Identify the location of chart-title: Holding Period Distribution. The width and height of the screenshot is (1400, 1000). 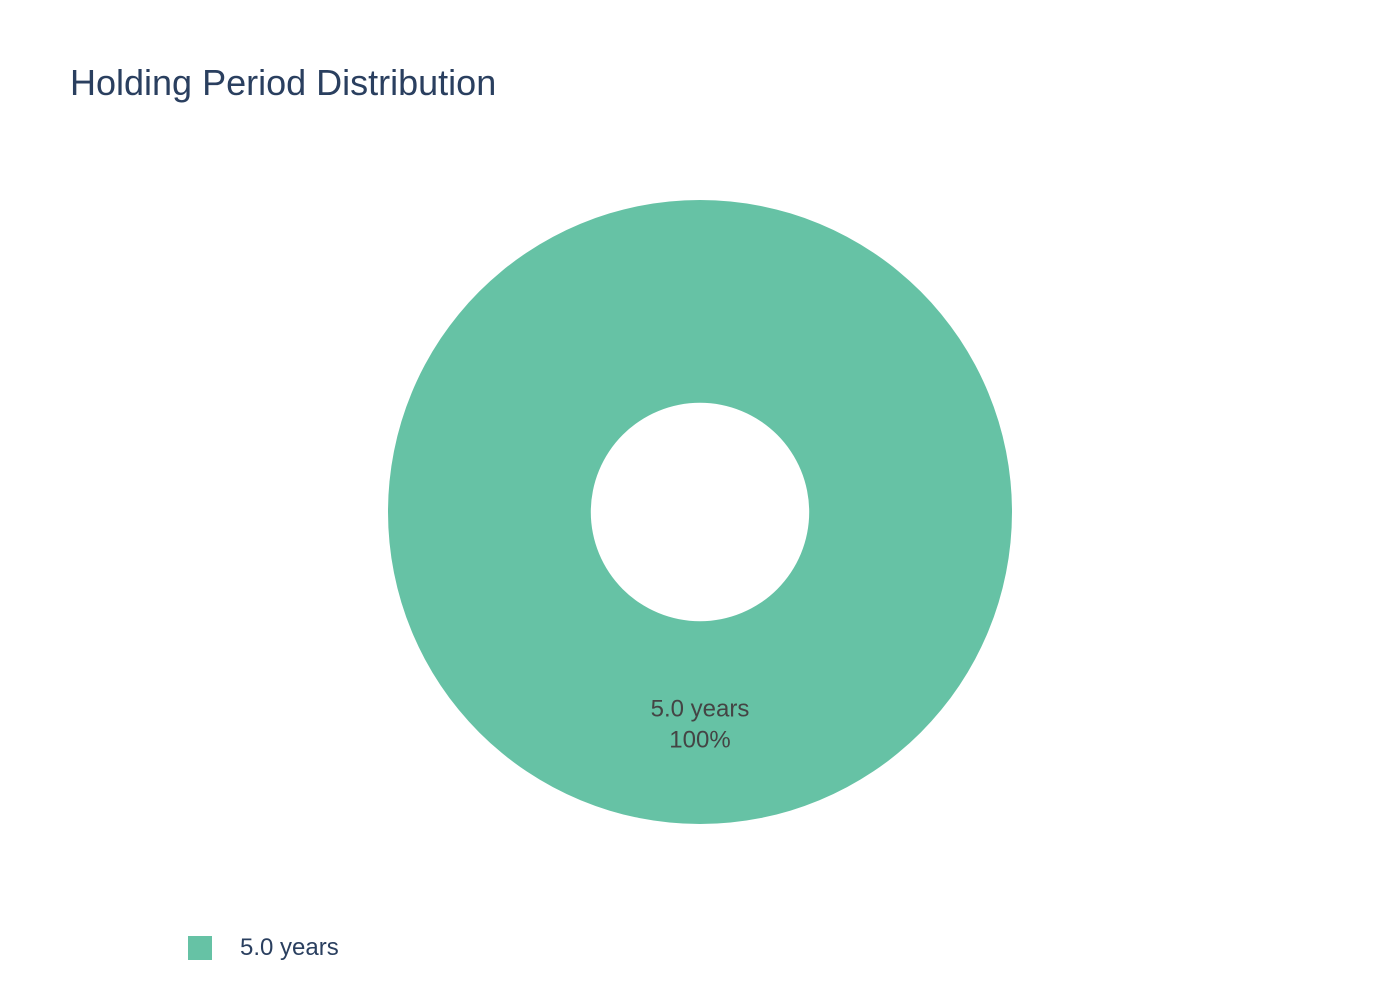
(283, 82).